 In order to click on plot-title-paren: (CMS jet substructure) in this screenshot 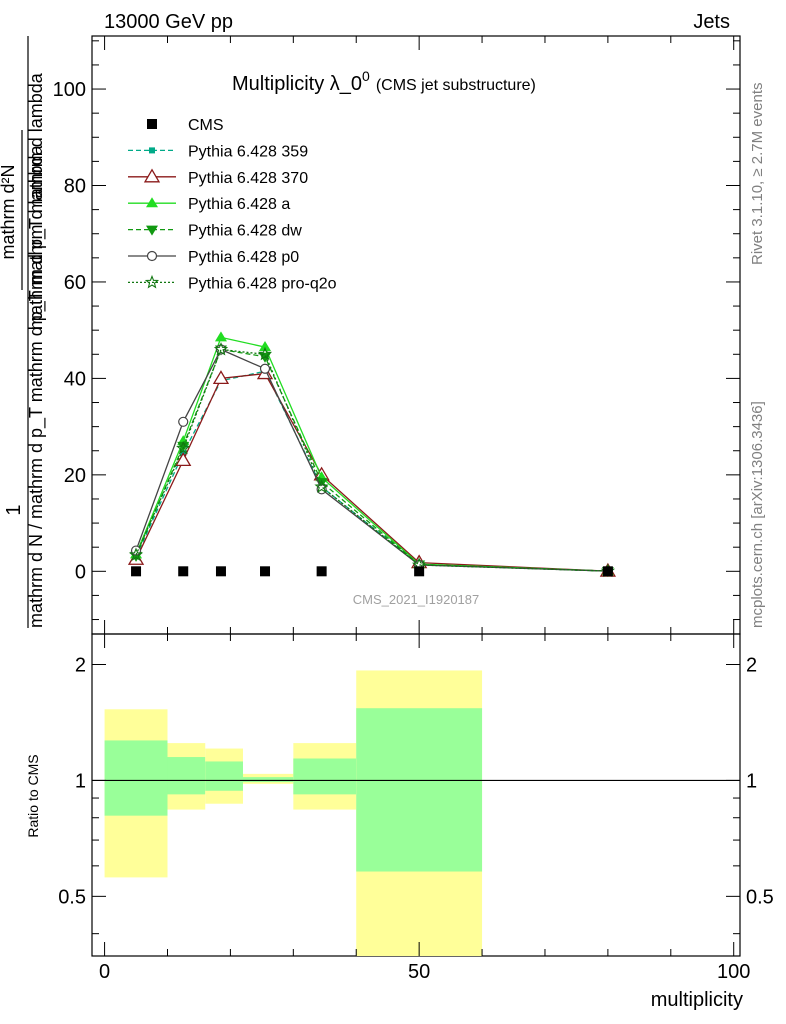, I will do `click(456, 85)`.